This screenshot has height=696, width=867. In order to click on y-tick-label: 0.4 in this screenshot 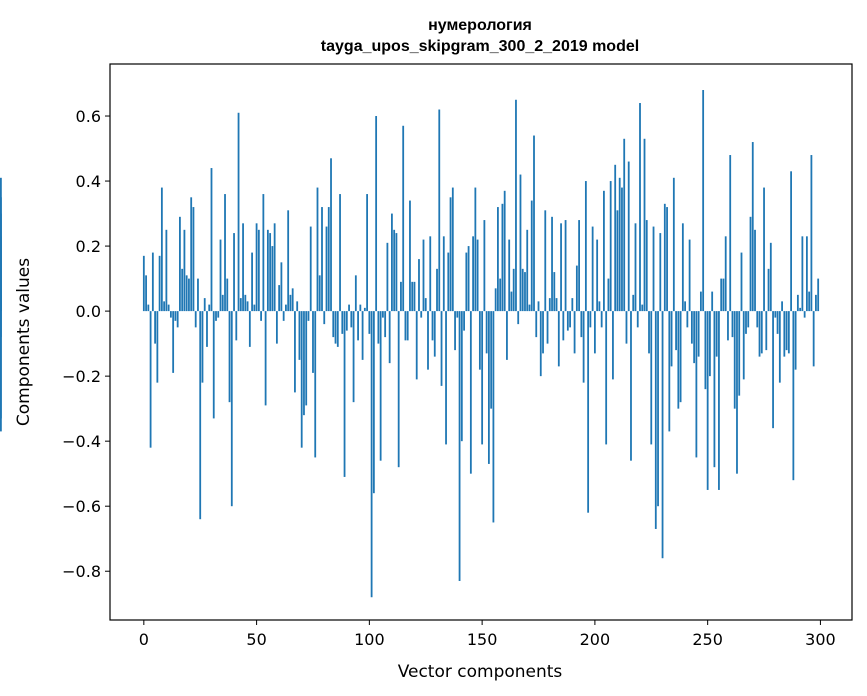, I will do `click(88, 181)`.